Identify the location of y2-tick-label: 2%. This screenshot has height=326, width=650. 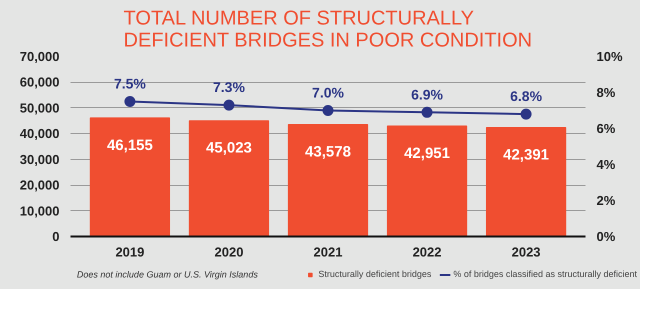
(606, 200).